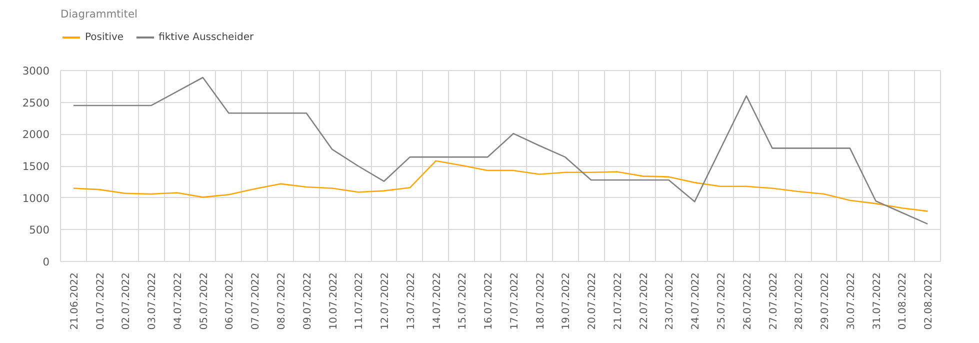 Image resolution: width=979 pixels, height=343 pixels. Describe the element at coordinates (540, 301) in the screenshot. I see `x-tick-label: 18.07.2022` at that location.